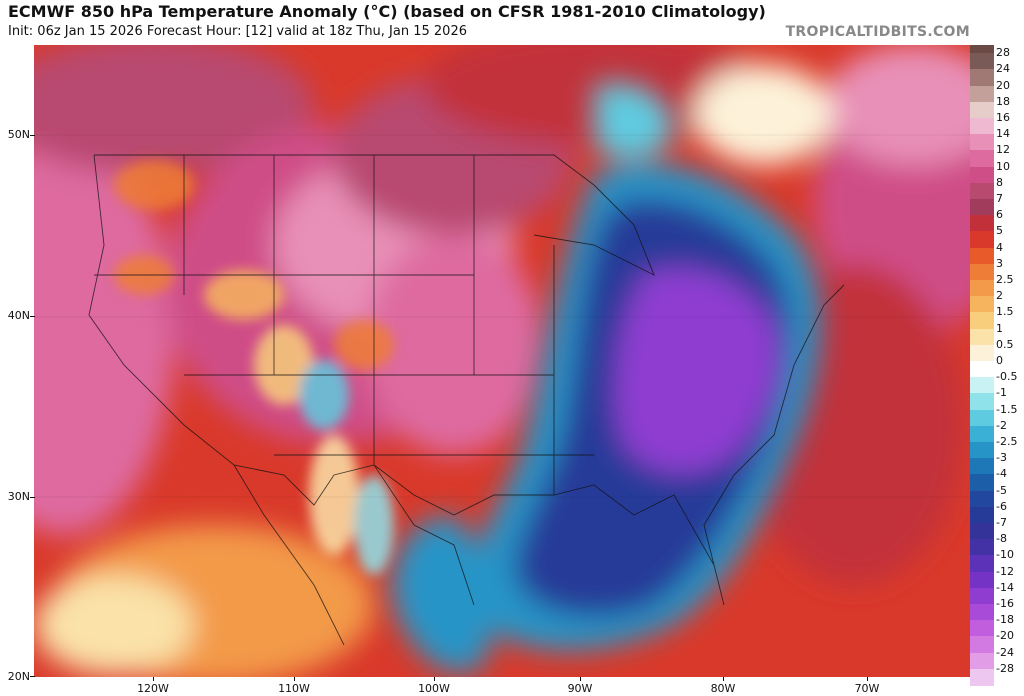  What do you see at coordinates (1001, 393) in the screenshot?
I see `colorbar-label: -1` at bounding box center [1001, 393].